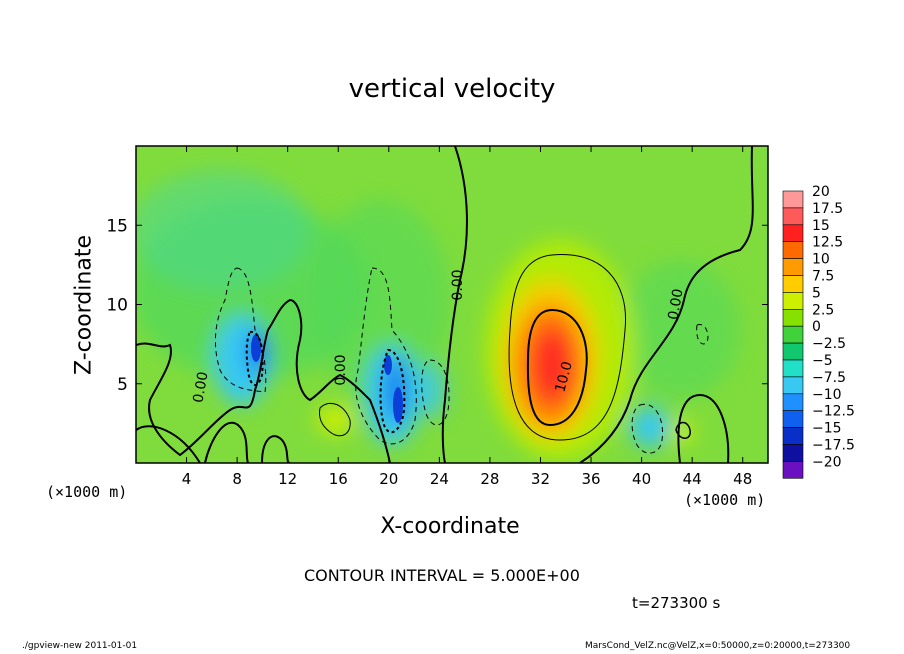 The image size is (904, 654). What do you see at coordinates (827, 395) in the screenshot?
I see `colorbar-label: −10` at bounding box center [827, 395].